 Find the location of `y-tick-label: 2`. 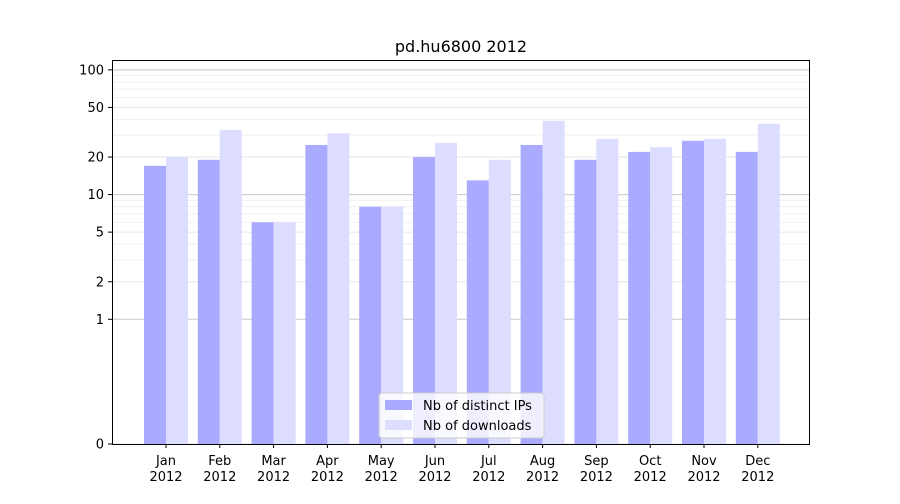

y-tick-label: 2 is located at coordinates (100, 282).